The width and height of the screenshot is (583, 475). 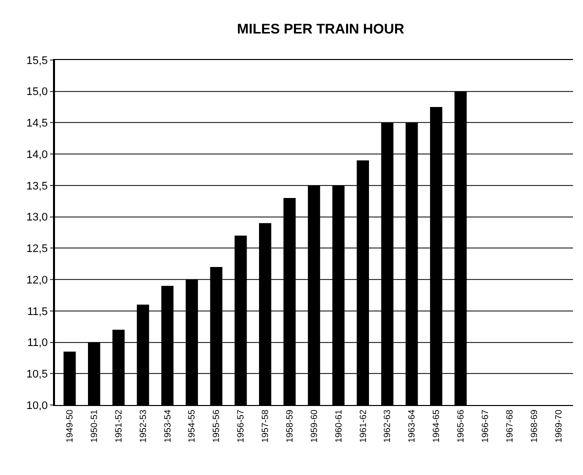 What do you see at coordinates (411, 426) in the screenshot?
I see `x-tick-label: 1963-64` at bounding box center [411, 426].